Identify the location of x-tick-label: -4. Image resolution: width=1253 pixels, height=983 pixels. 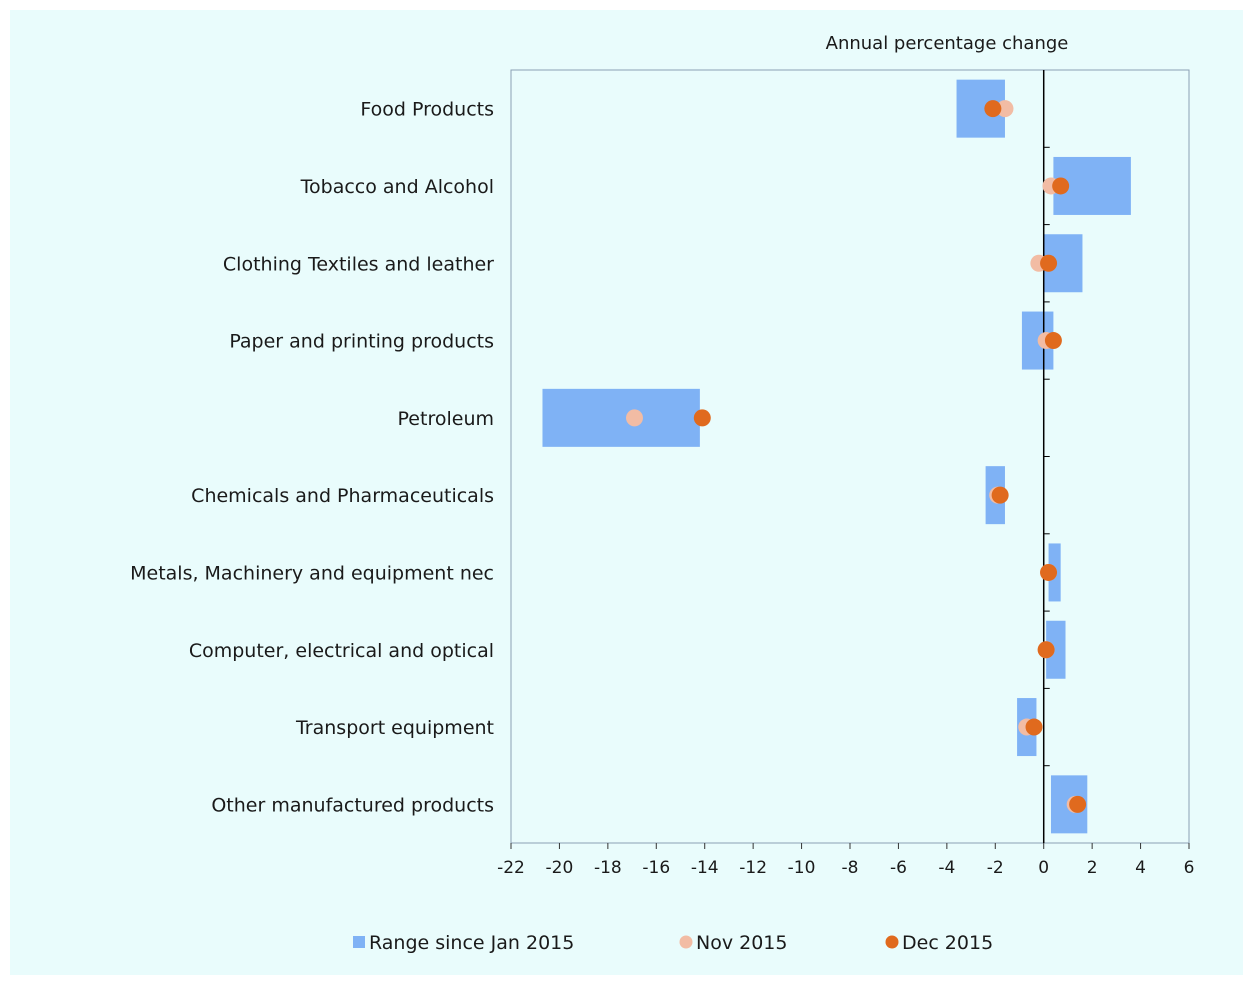
(946, 868).